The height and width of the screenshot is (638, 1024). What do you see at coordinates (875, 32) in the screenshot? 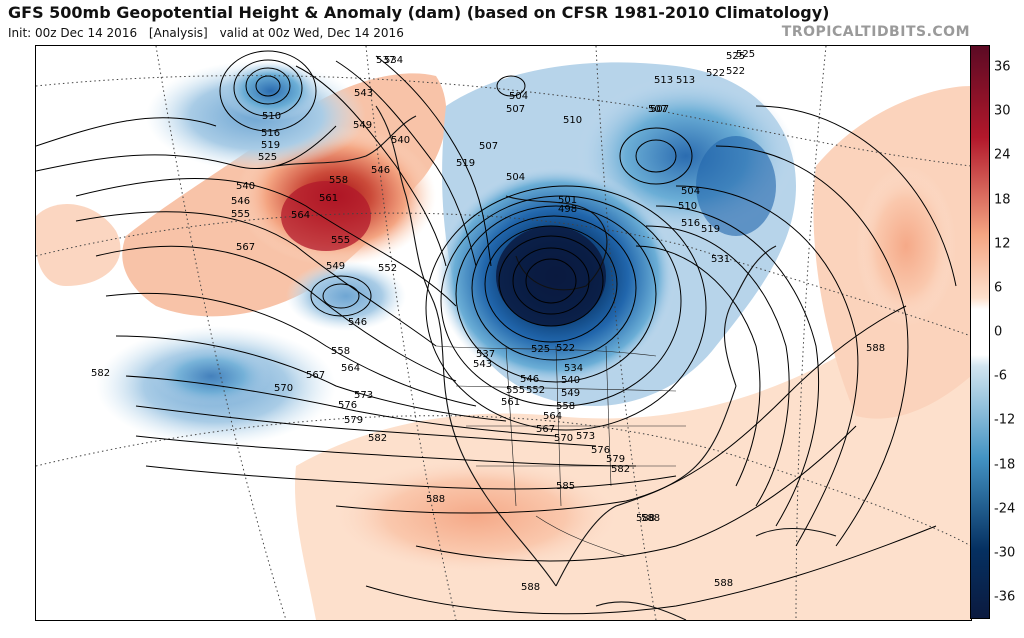
I see `brand-watermark: TROPICALTIDBITS.COM` at bounding box center [875, 32].